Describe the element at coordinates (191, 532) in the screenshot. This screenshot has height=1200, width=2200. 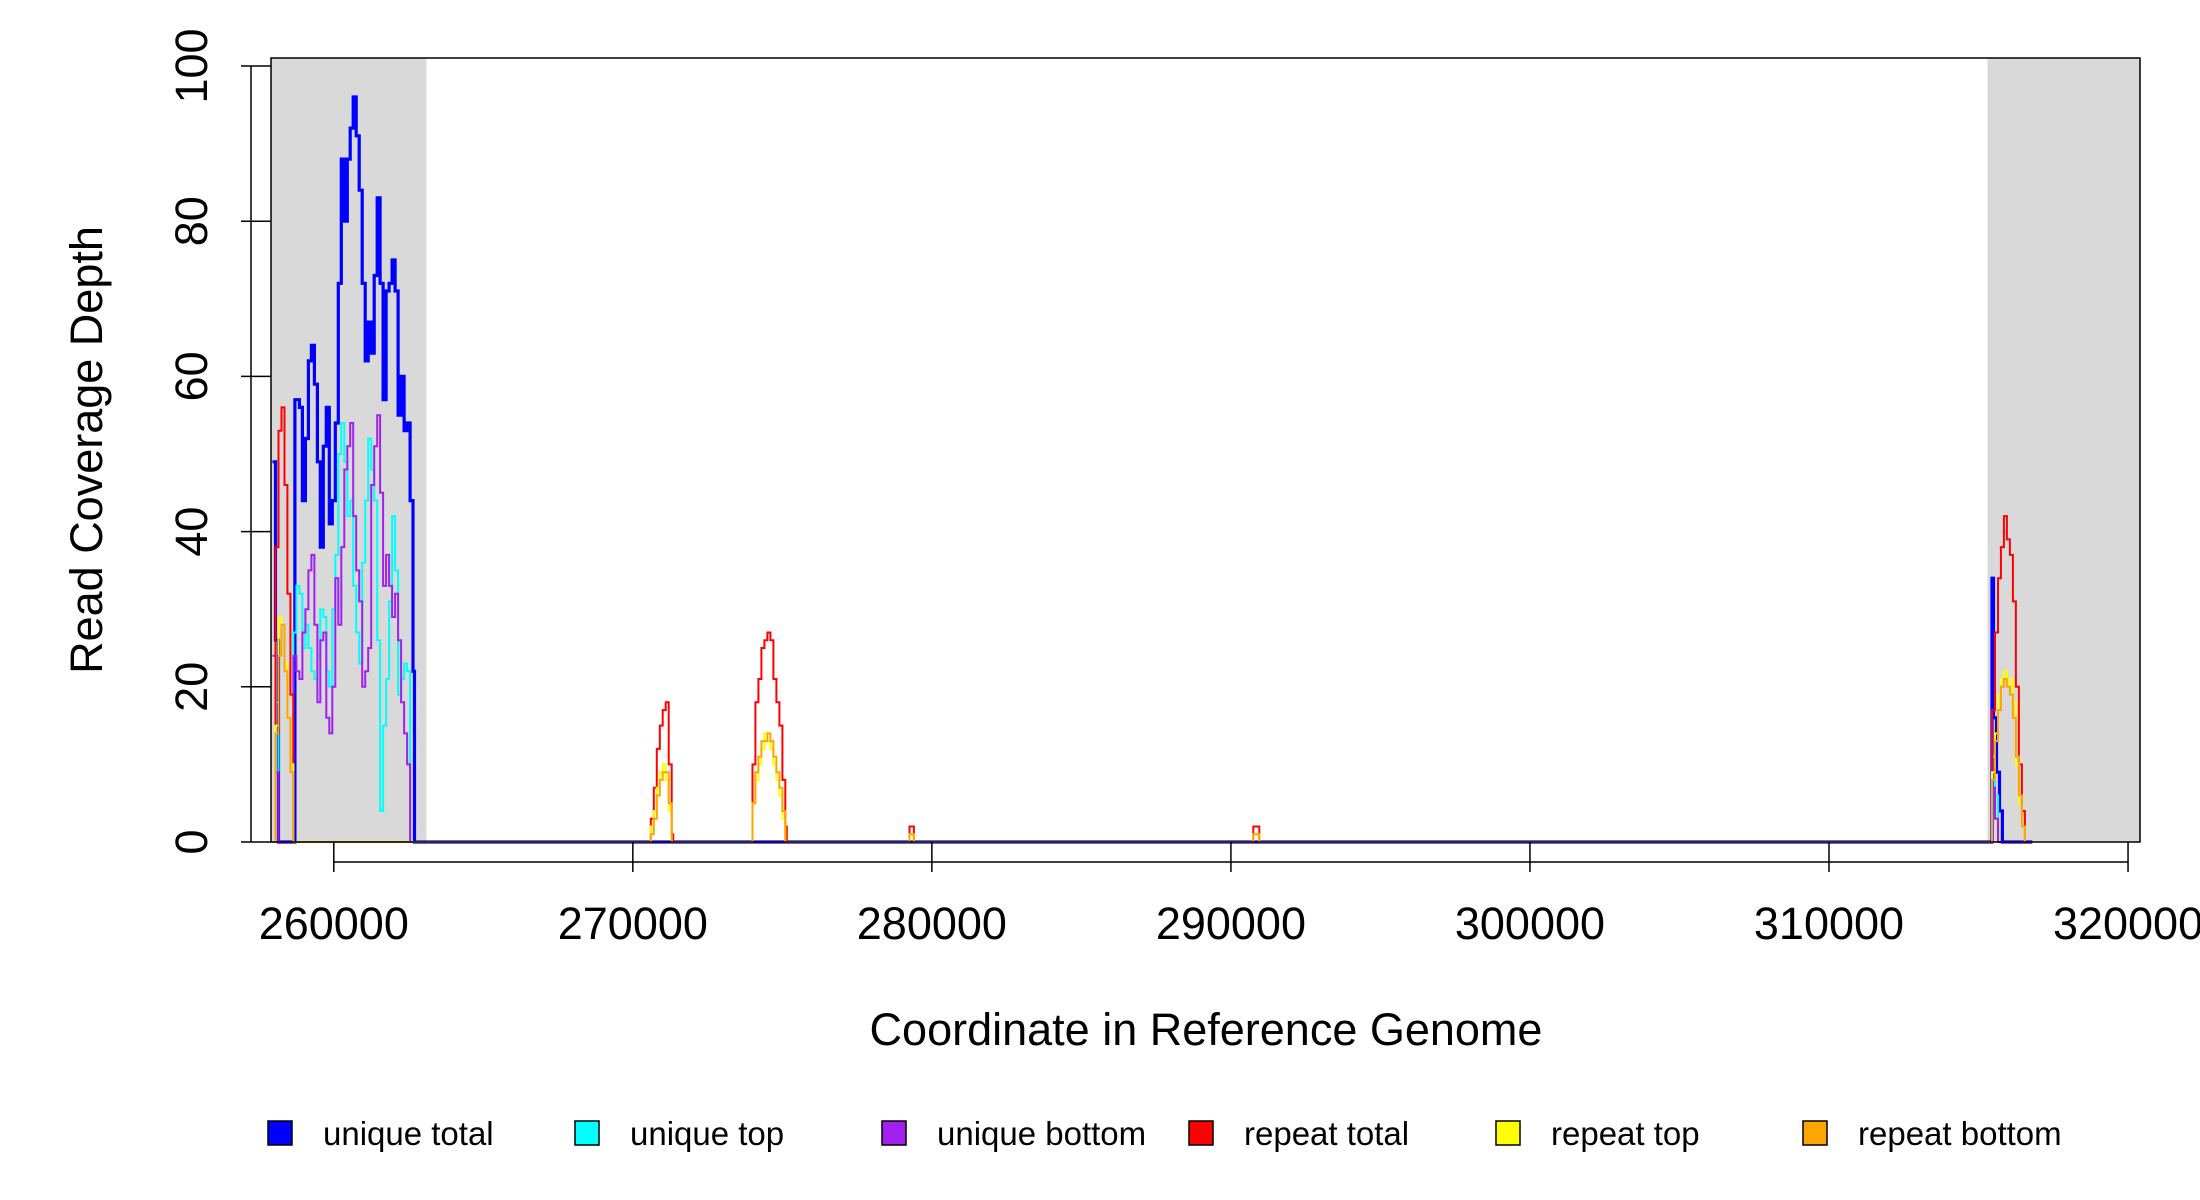
I see `y-tick-label: 40` at that location.